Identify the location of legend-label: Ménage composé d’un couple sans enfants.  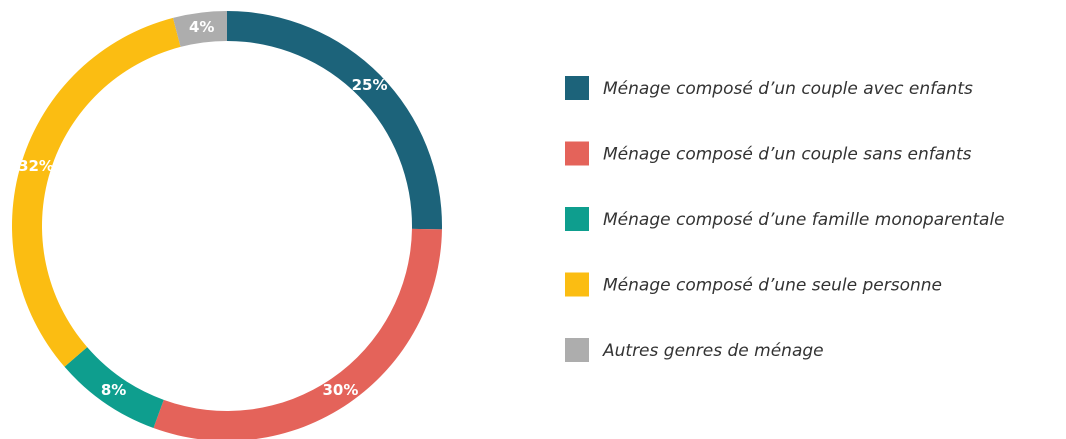
(787, 155).